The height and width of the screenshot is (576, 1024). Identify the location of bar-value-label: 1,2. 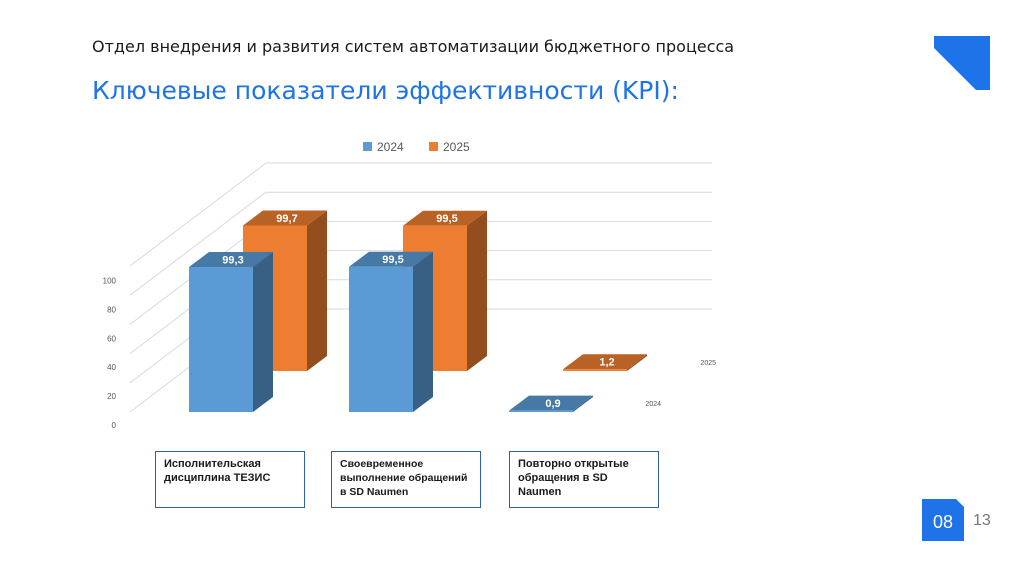
(606, 363).